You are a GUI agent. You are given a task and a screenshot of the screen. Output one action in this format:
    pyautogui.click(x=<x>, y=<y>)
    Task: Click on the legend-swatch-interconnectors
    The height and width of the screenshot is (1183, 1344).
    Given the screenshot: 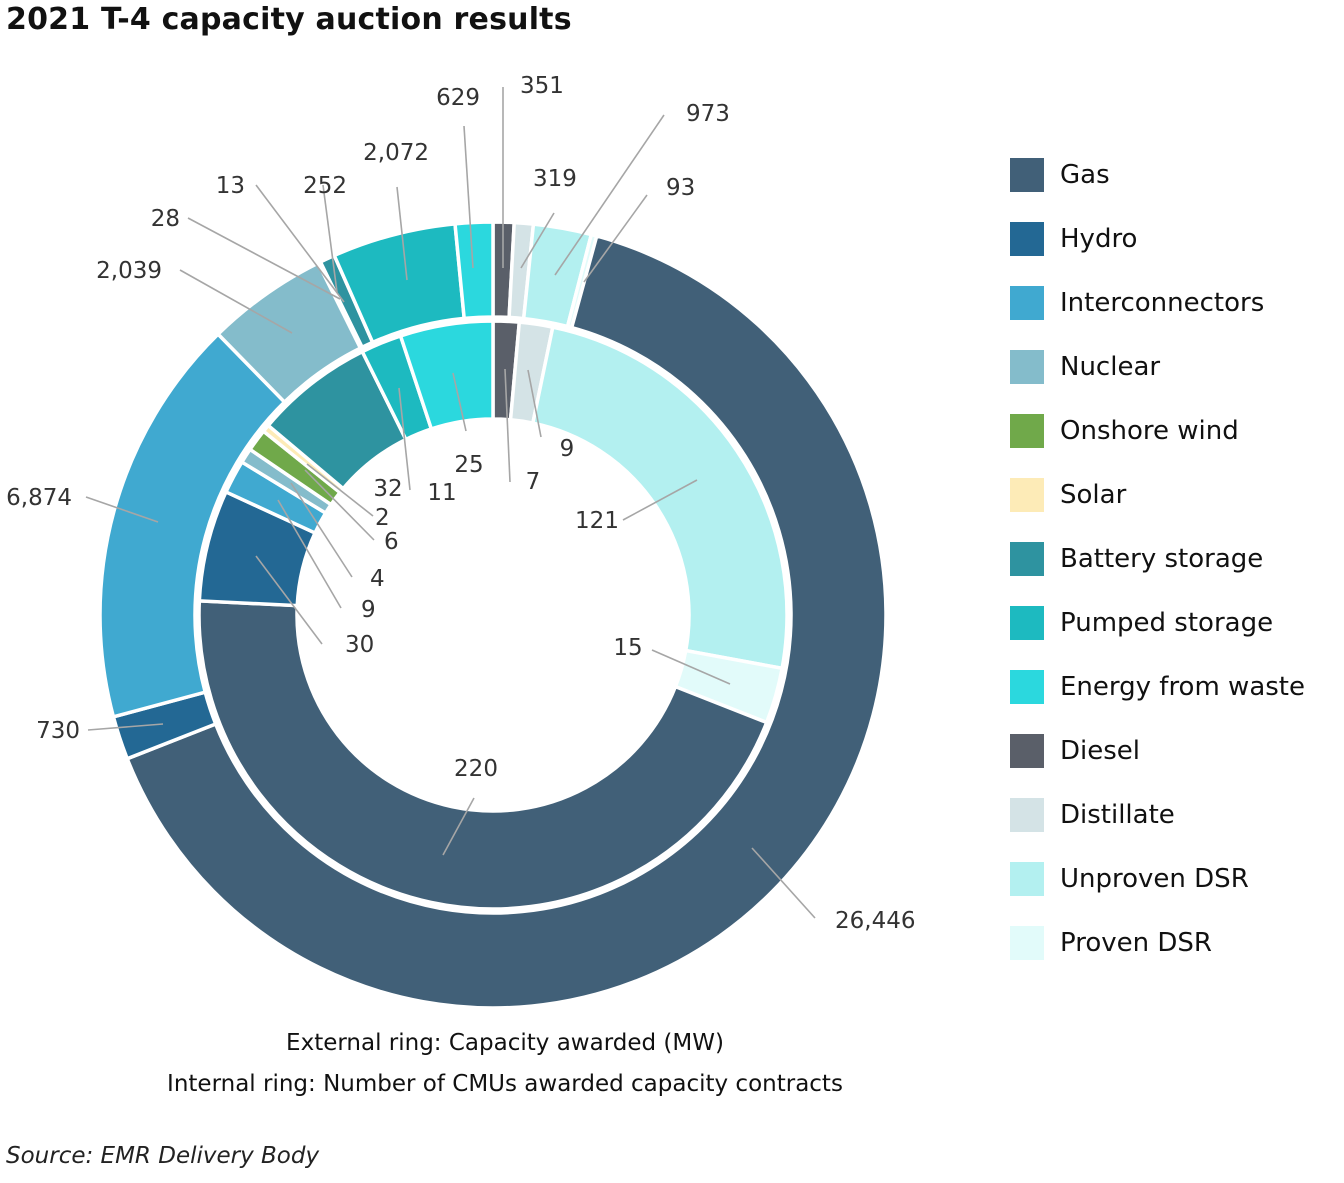 What is the action you would take?
    pyautogui.click(x=1027, y=303)
    